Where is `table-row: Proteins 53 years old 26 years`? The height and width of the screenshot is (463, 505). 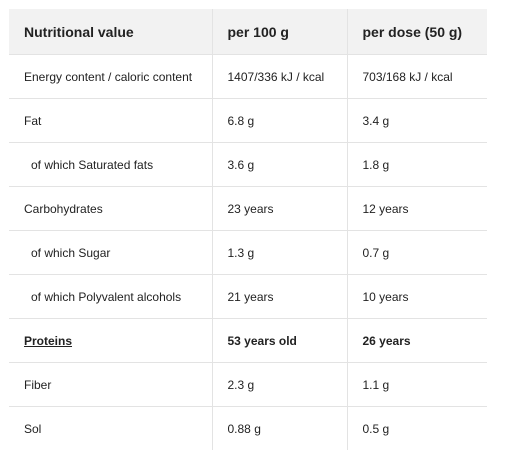
table-row: Proteins 53 years old 26 years is located at coordinates (248, 340).